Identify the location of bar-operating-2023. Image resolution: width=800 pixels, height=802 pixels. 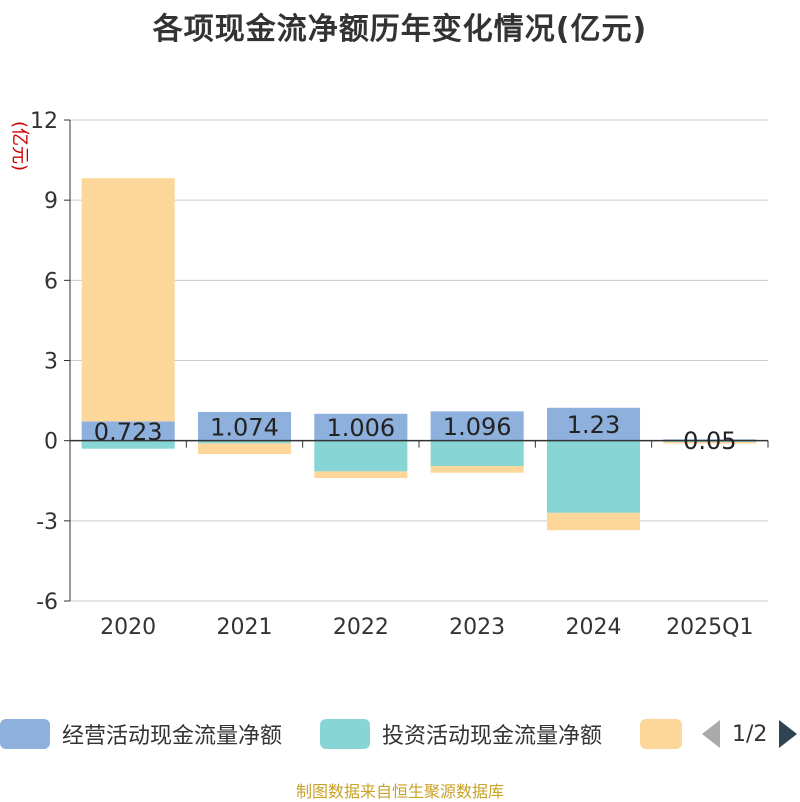
(477, 426).